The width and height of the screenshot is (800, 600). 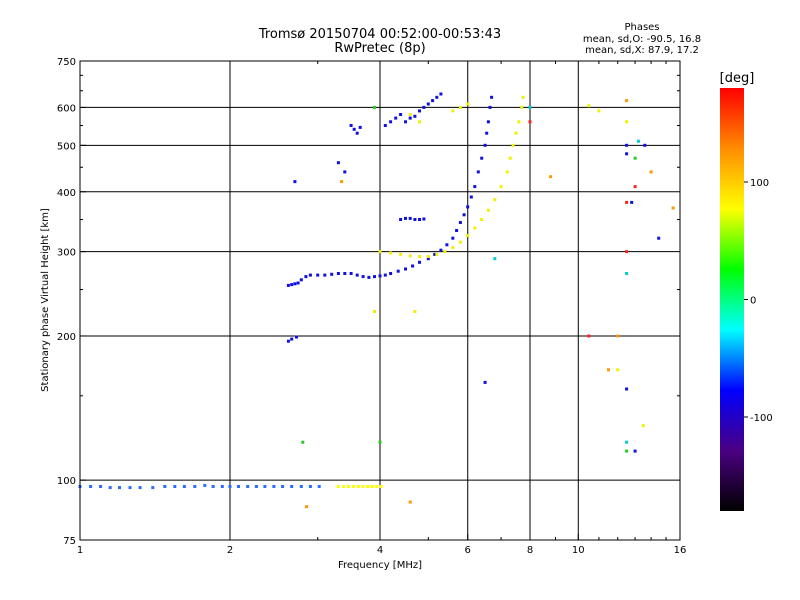 What do you see at coordinates (66, 108) in the screenshot?
I see `y-tick-label: 600` at bounding box center [66, 108].